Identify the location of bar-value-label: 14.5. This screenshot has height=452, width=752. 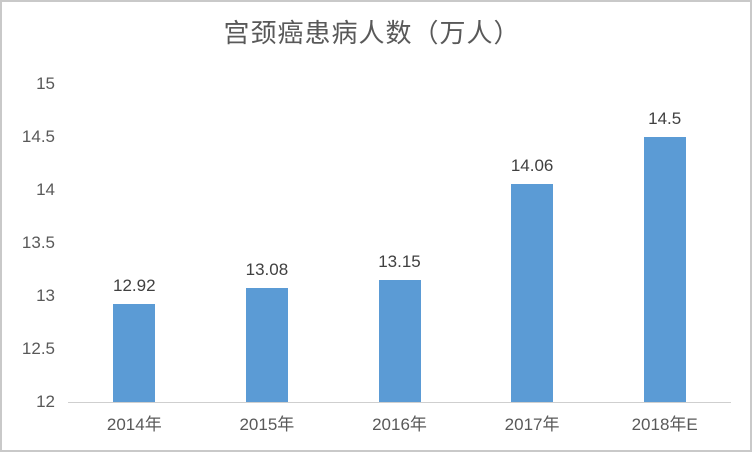
(665, 118).